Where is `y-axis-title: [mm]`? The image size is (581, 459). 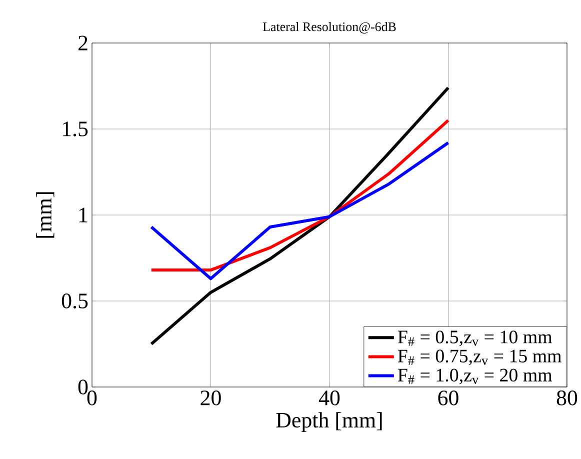 y-axis-title: [mm] is located at coordinates (45, 215).